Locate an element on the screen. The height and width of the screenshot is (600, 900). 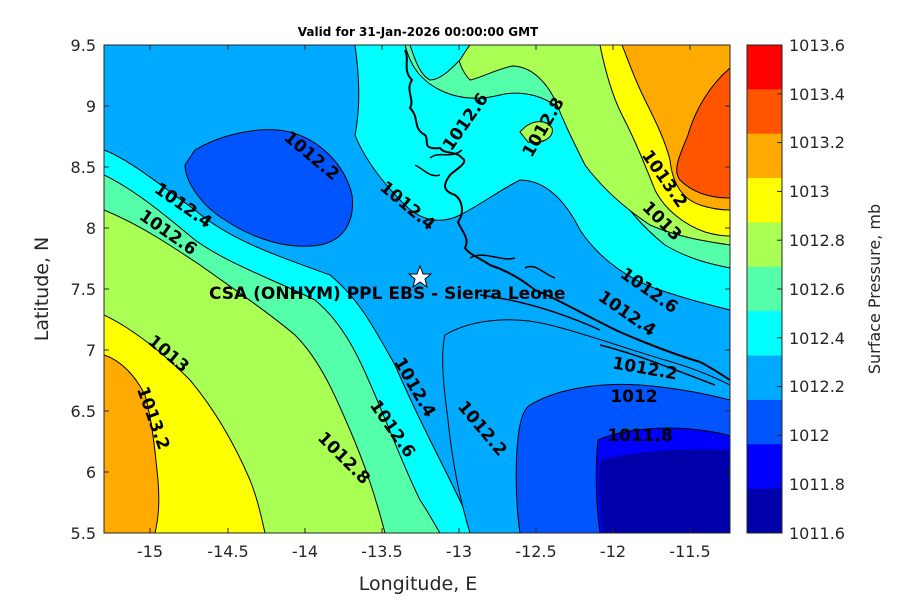
station-label: CSA (ONHYM) PPL EBS - Sierra Leone is located at coordinates (387, 294).